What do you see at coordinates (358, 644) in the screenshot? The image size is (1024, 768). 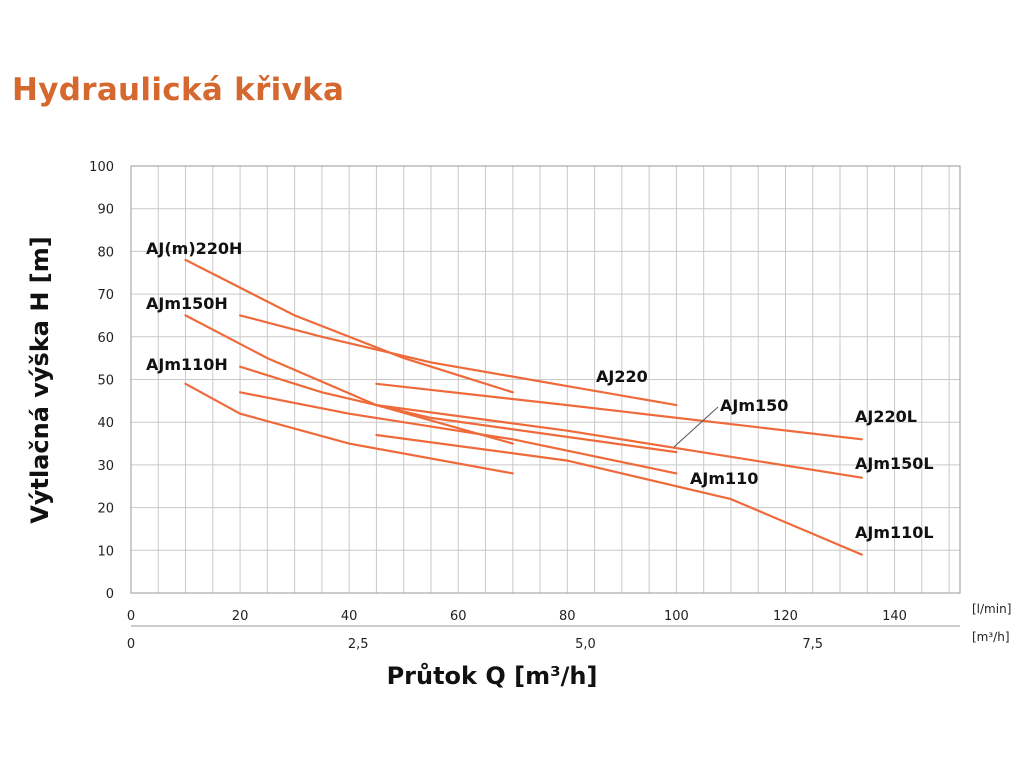 I see `x-tick-label-m3h: 2,5` at bounding box center [358, 644].